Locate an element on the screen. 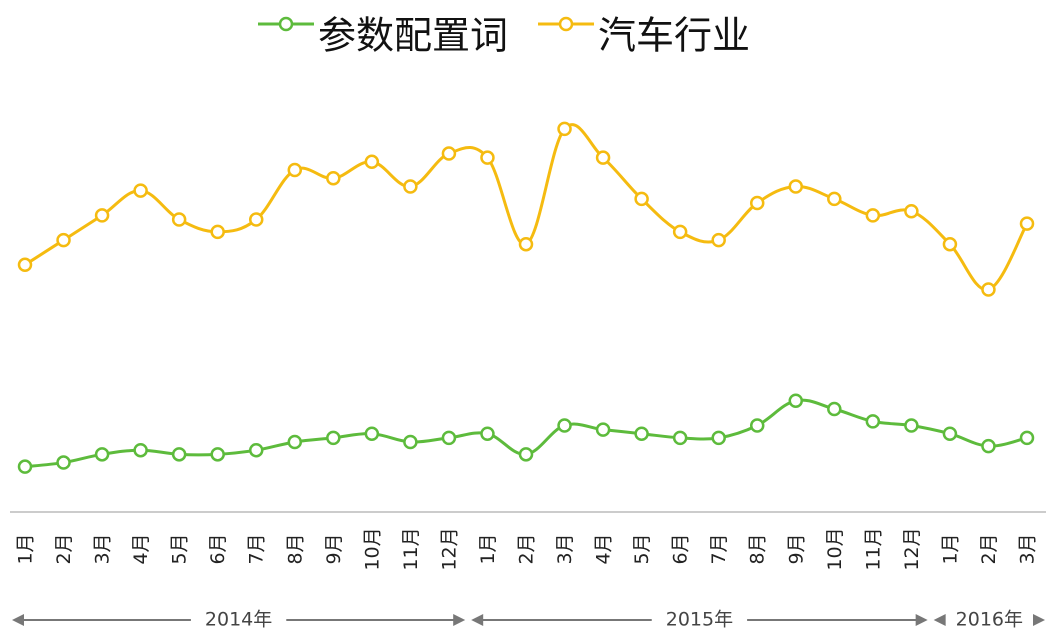  year-label: 2014年 is located at coordinates (238, 619).